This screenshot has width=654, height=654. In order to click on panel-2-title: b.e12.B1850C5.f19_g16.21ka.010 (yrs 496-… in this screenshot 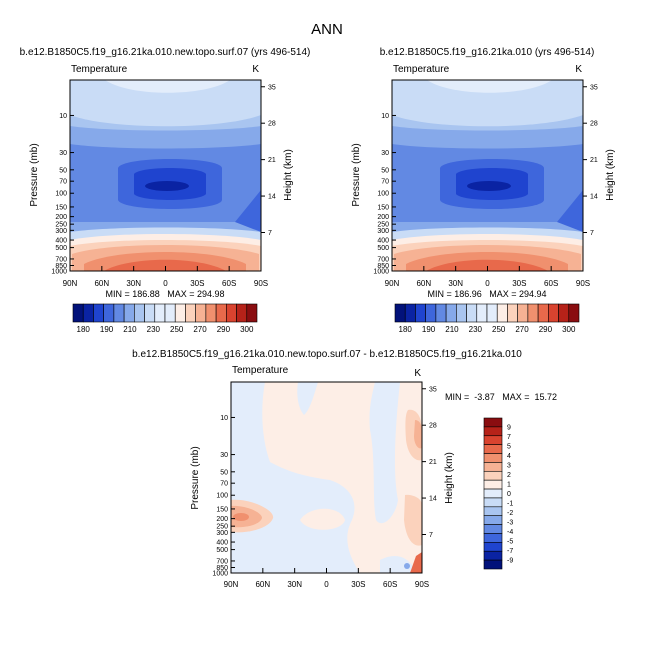, I will do `click(487, 52)`.